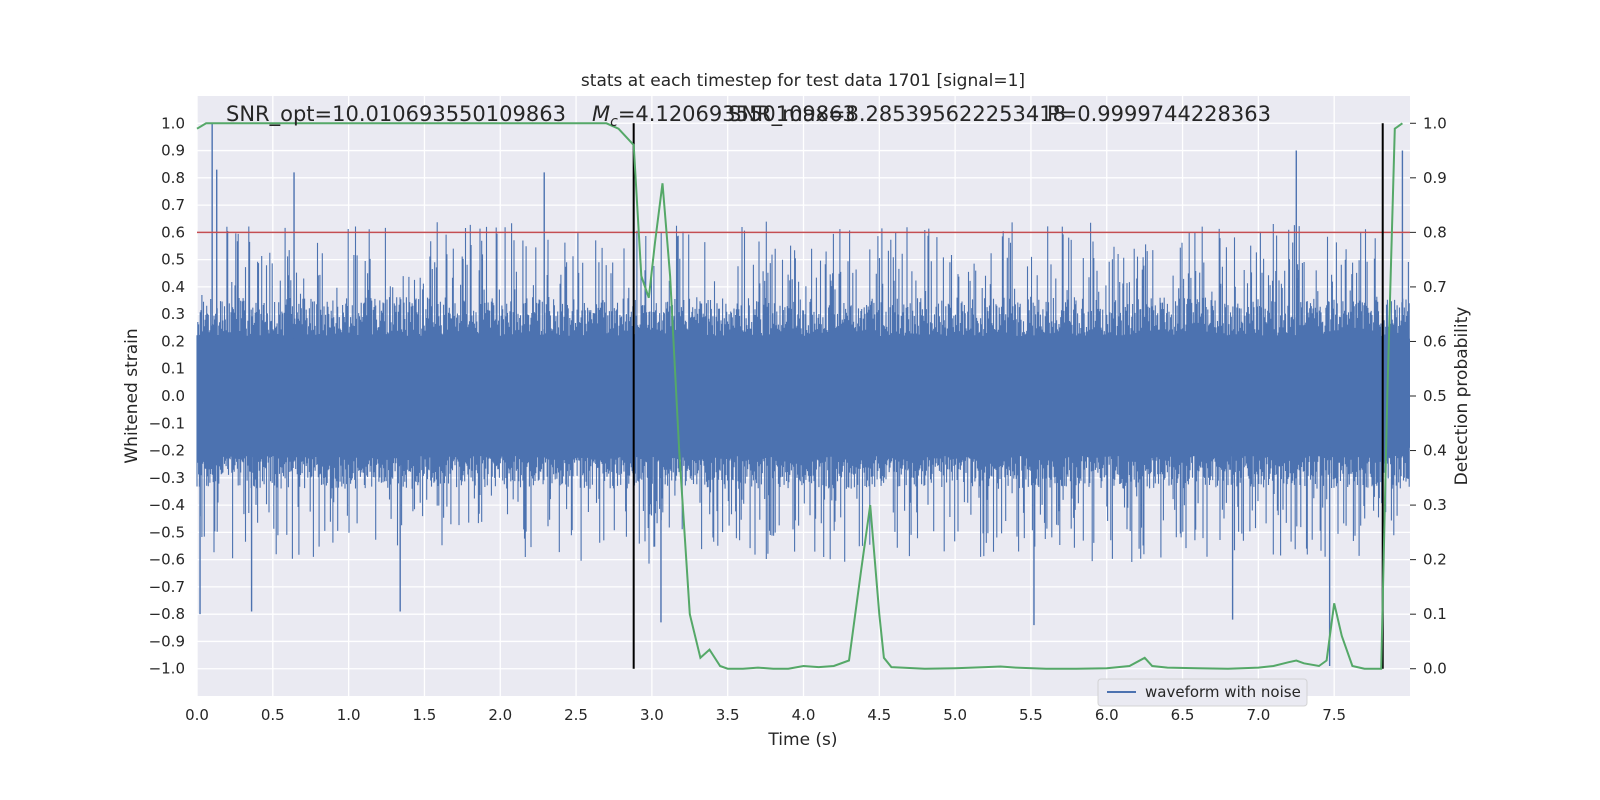  What do you see at coordinates (173, 341) in the screenshot?
I see `y-tick-label-left: 0.2` at bounding box center [173, 341].